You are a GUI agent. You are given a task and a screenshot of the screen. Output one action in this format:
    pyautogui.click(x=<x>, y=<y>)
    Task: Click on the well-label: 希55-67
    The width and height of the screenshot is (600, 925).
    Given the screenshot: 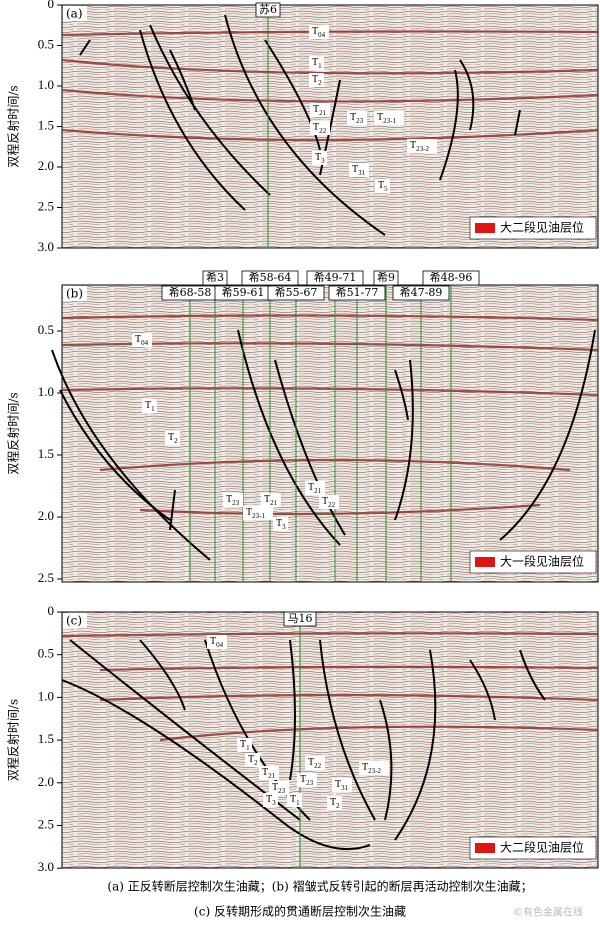 What is the action you would take?
    pyautogui.click(x=296, y=292)
    